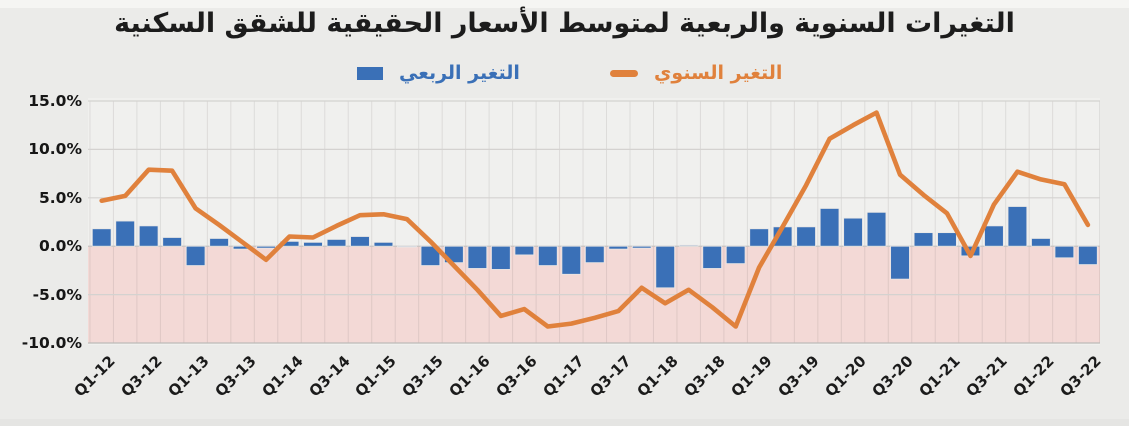  Describe the element at coordinates (939, 376) in the screenshot. I see `x-axis-tick-label: Q1-21` at that location.